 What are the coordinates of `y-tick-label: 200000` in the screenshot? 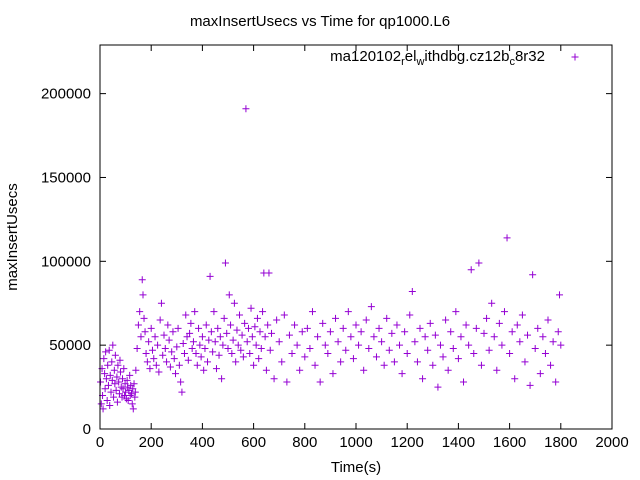 It's located at (66, 94).